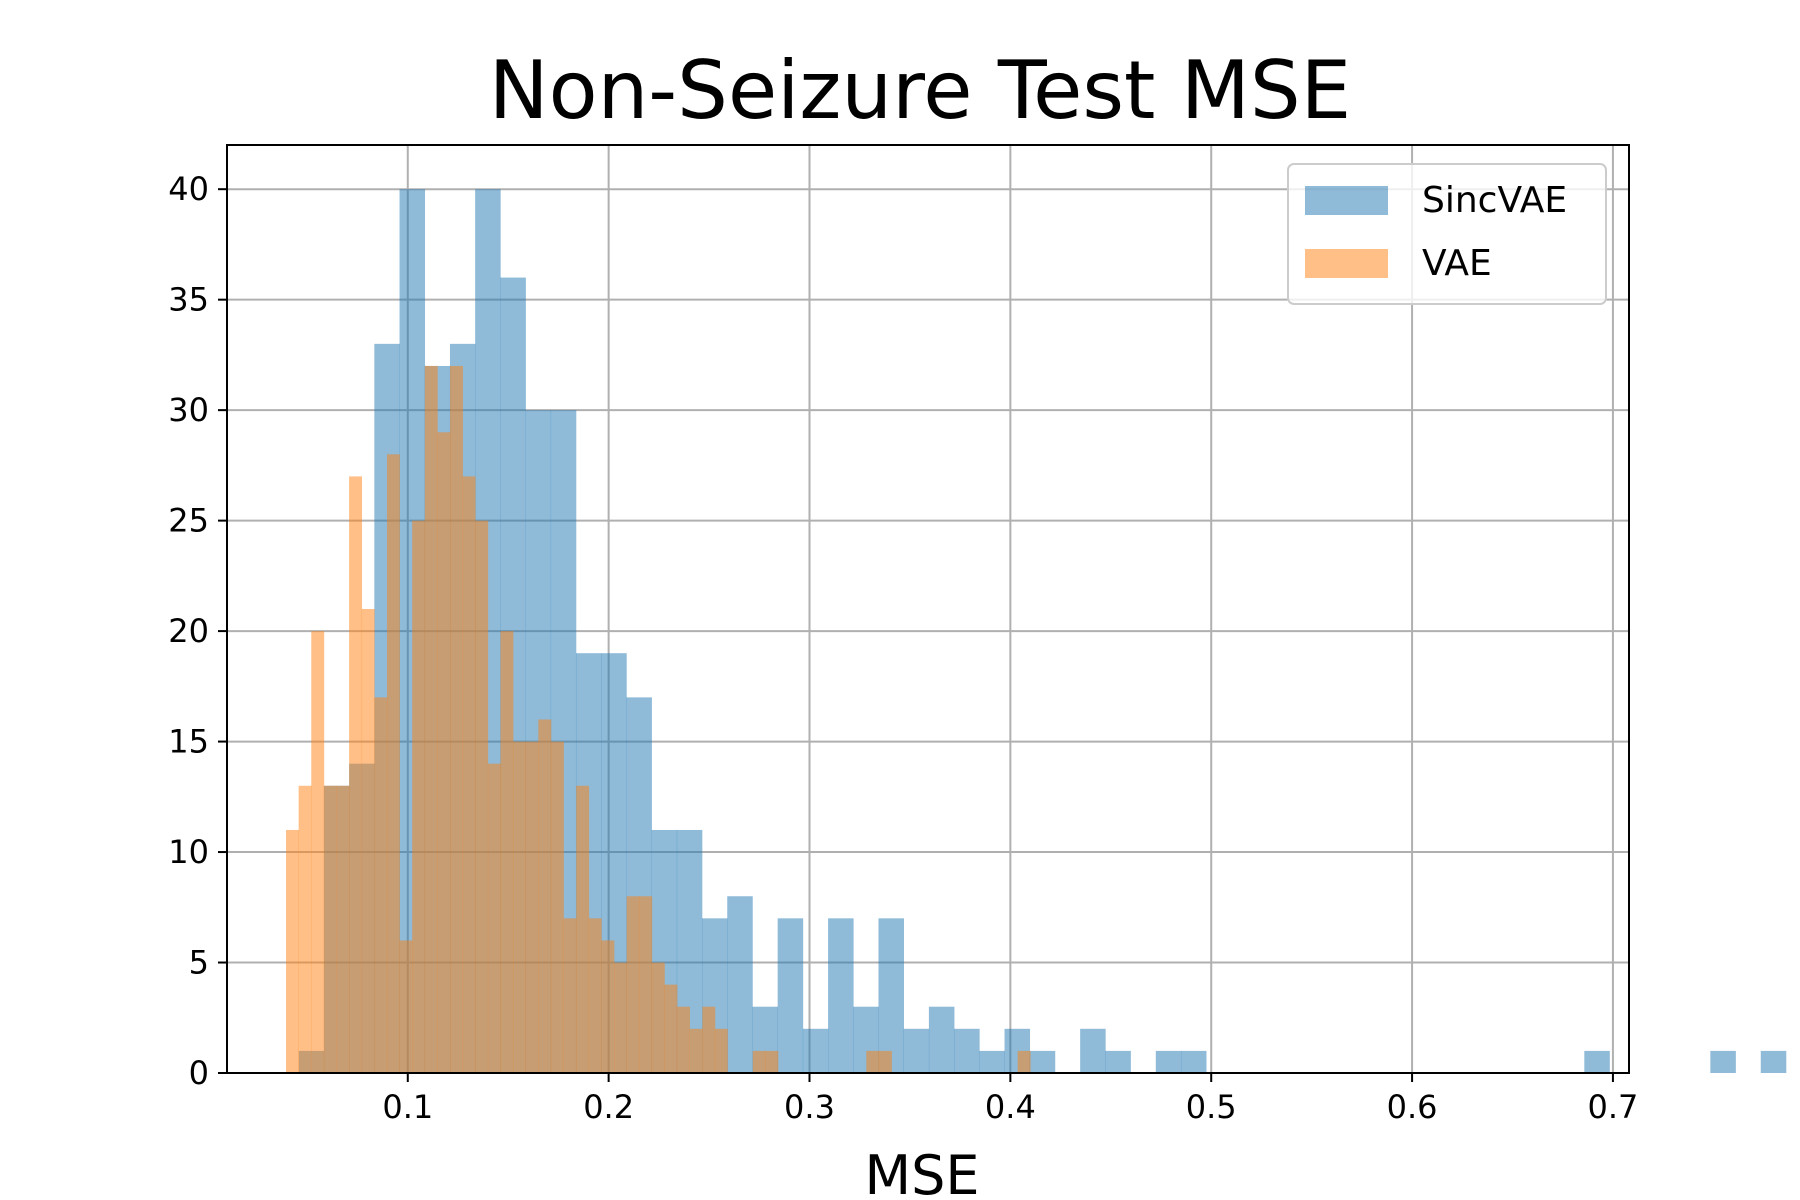 The image size is (1800, 1200). What do you see at coordinates (1447, 234) in the screenshot?
I see `legend: SincVAE VAE` at bounding box center [1447, 234].